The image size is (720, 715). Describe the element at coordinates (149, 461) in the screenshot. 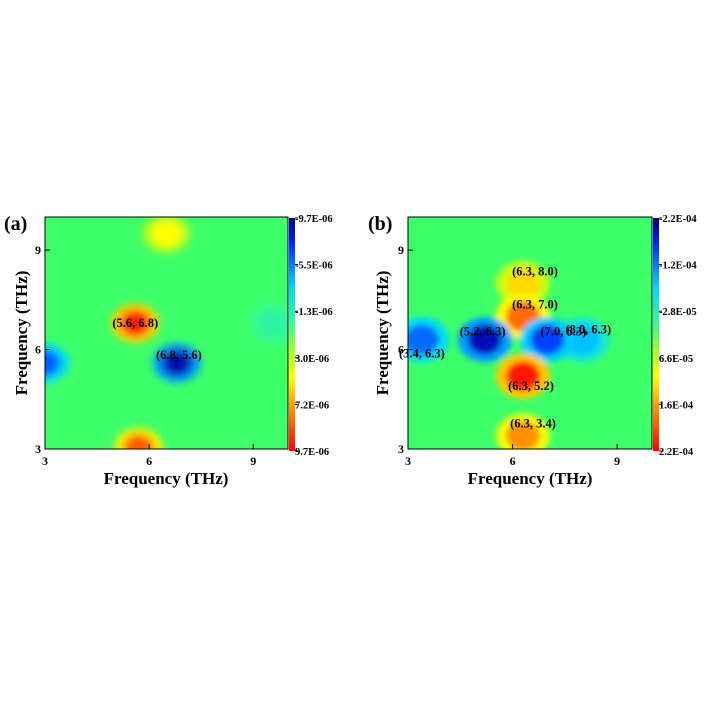

I see `panel-a-x-tick-label: 6` at that location.